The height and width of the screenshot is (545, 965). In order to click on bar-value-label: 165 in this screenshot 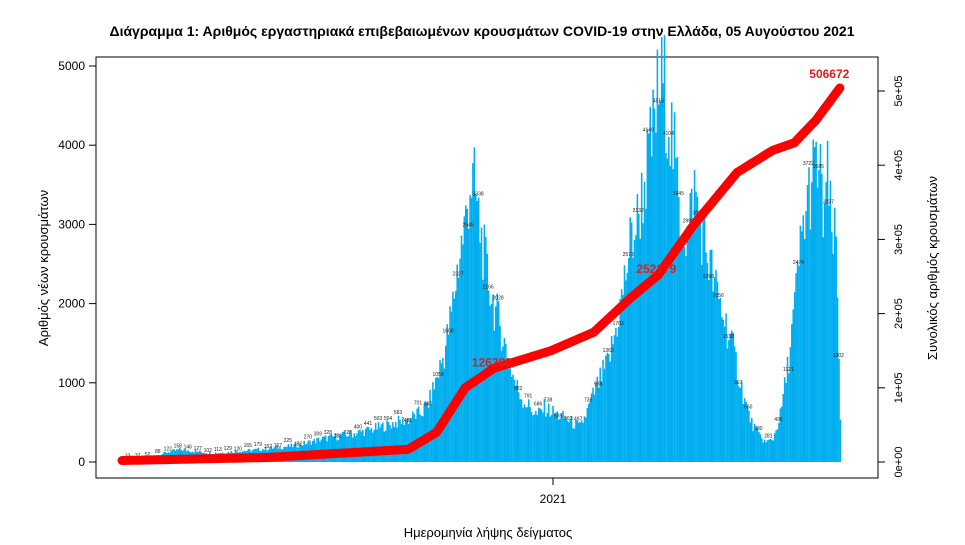, I will do `click(248, 446)`.